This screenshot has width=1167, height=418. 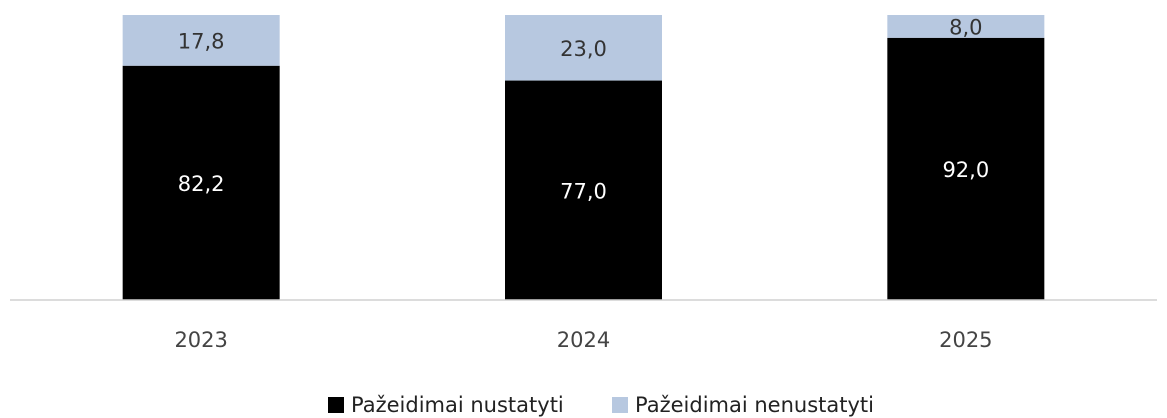 What do you see at coordinates (200, 340) in the screenshot?
I see `x-tick-label: 2023` at bounding box center [200, 340].